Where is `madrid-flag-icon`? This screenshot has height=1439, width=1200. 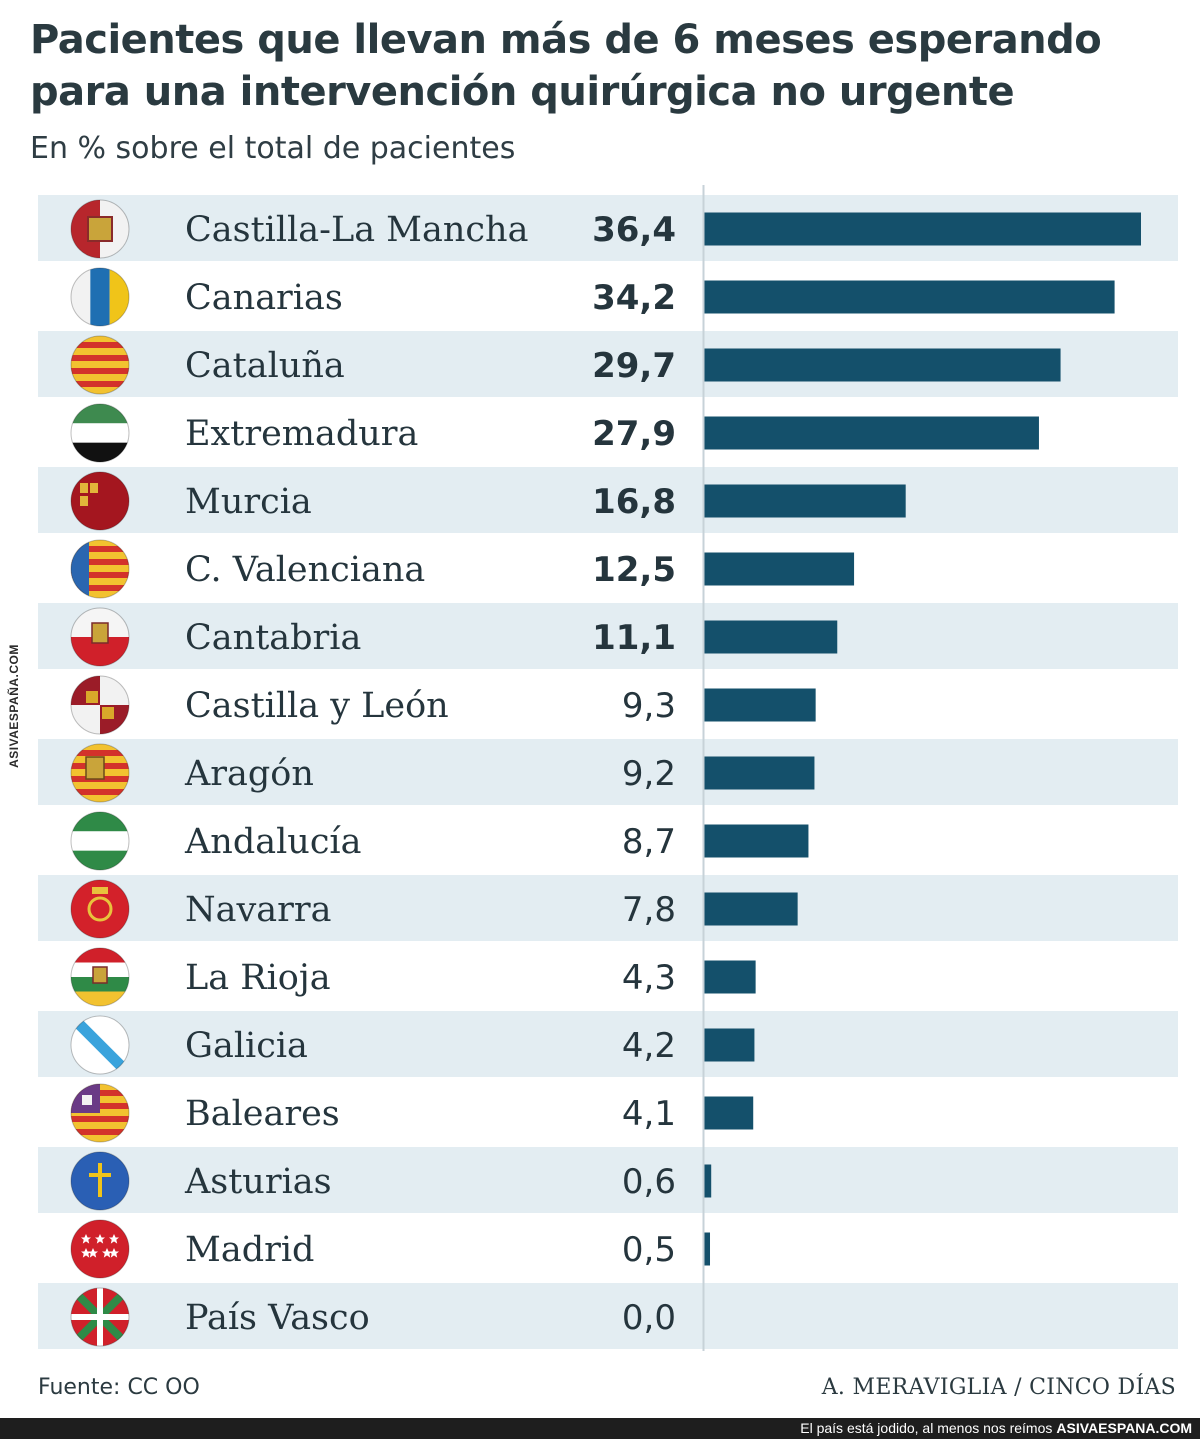
madrid-flag-icon is located at coordinates (100, 1249).